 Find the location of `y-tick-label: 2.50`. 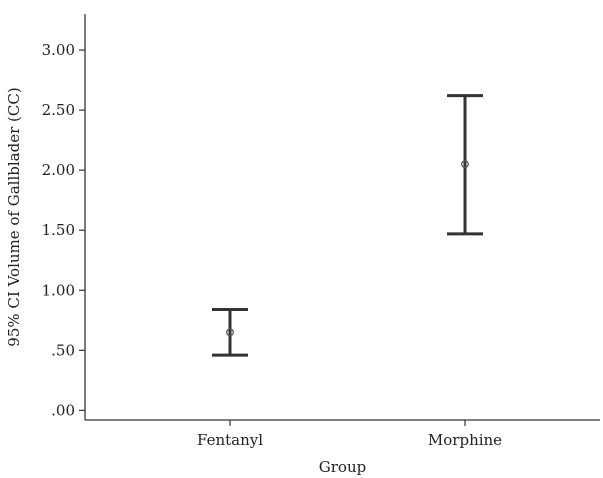

y-tick-label: 2.50 is located at coordinates (58, 110).